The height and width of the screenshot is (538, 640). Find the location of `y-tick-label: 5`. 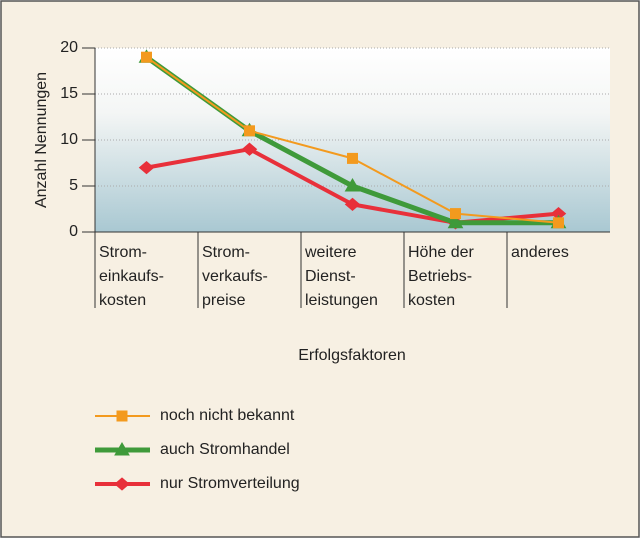

y-tick-label: 5 is located at coordinates (73, 185).